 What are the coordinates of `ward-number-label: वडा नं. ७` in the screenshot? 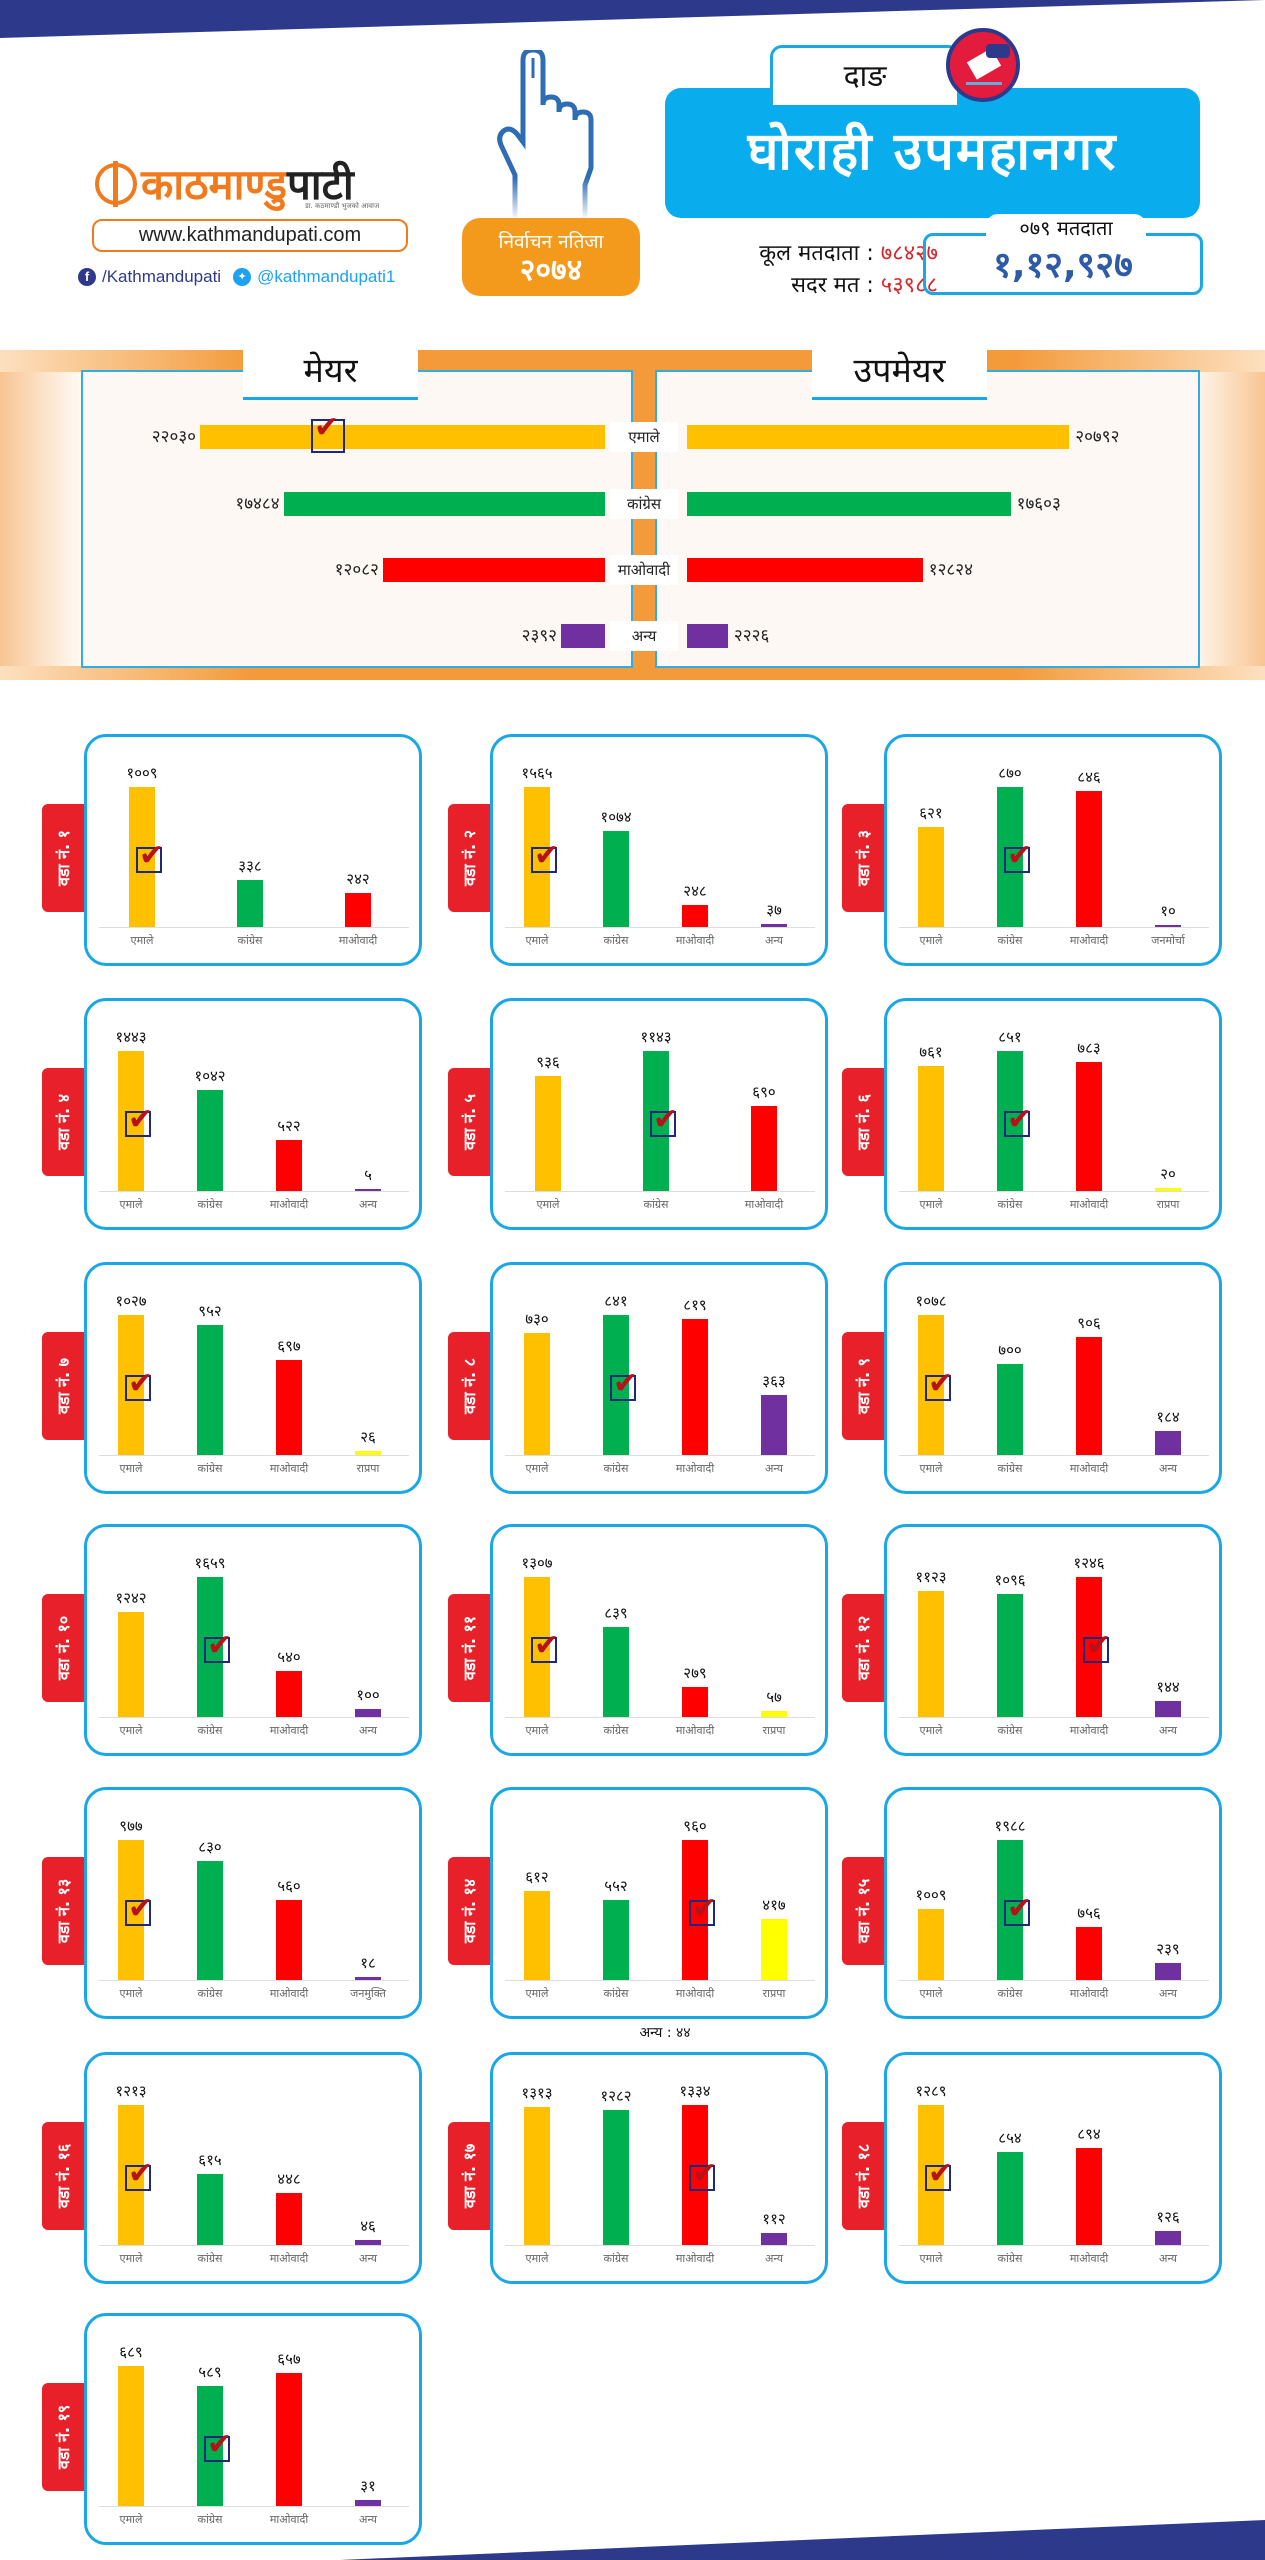 It's located at (63, 1386).